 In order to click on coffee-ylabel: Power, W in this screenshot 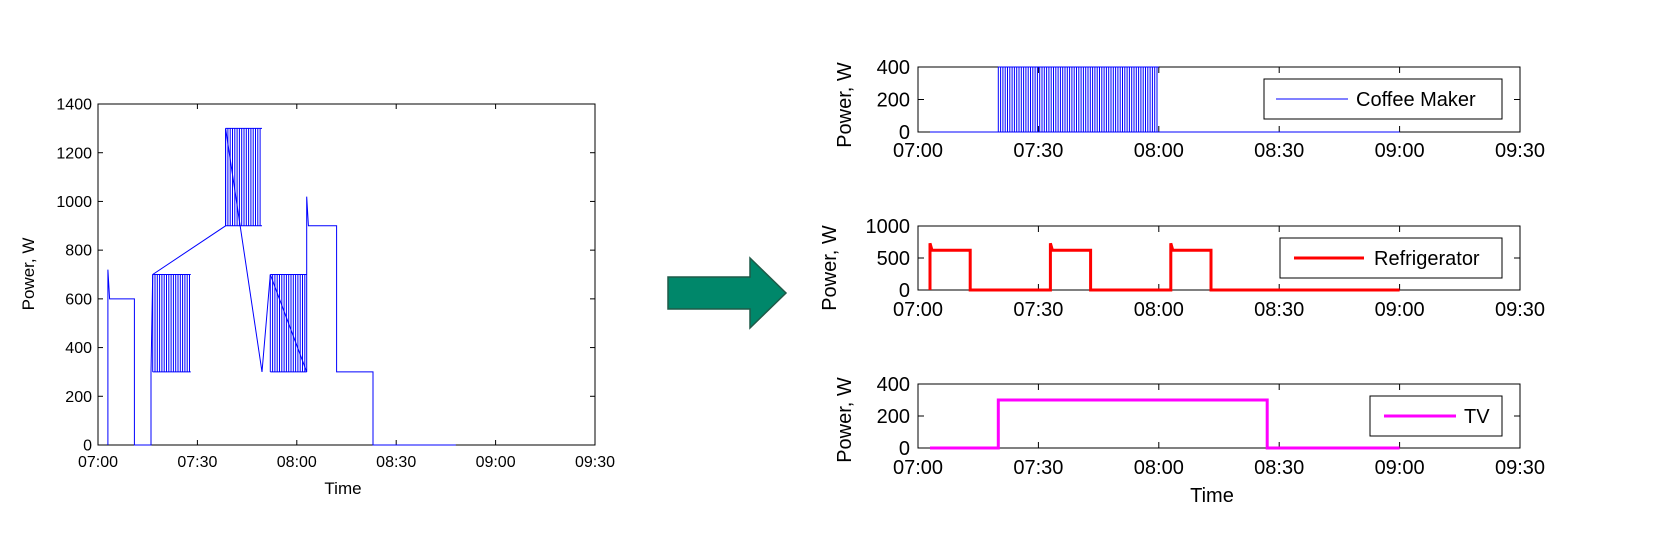, I will do `click(845, 105)`.